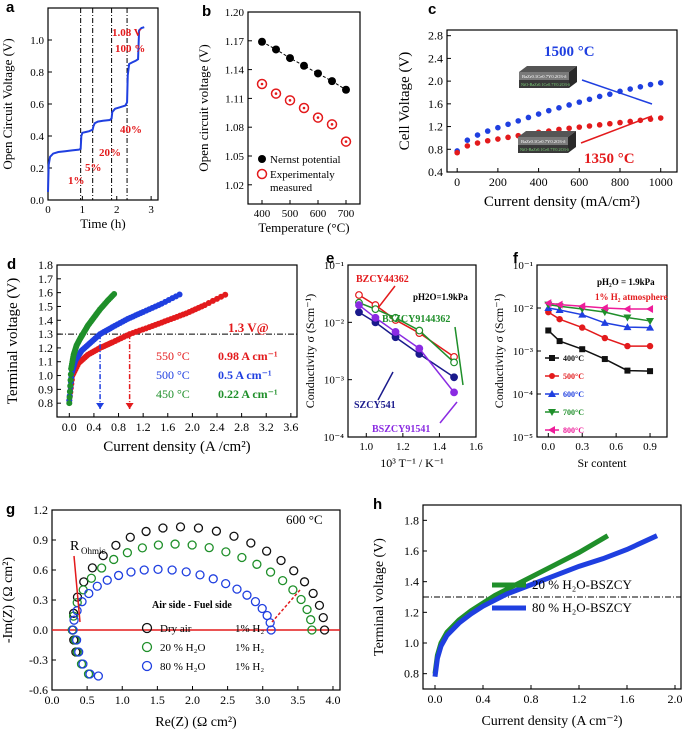 Image resolution: width=700 pixels, height=734 pixels. I want to click on x-tick-label: 600, so click(318, 214).